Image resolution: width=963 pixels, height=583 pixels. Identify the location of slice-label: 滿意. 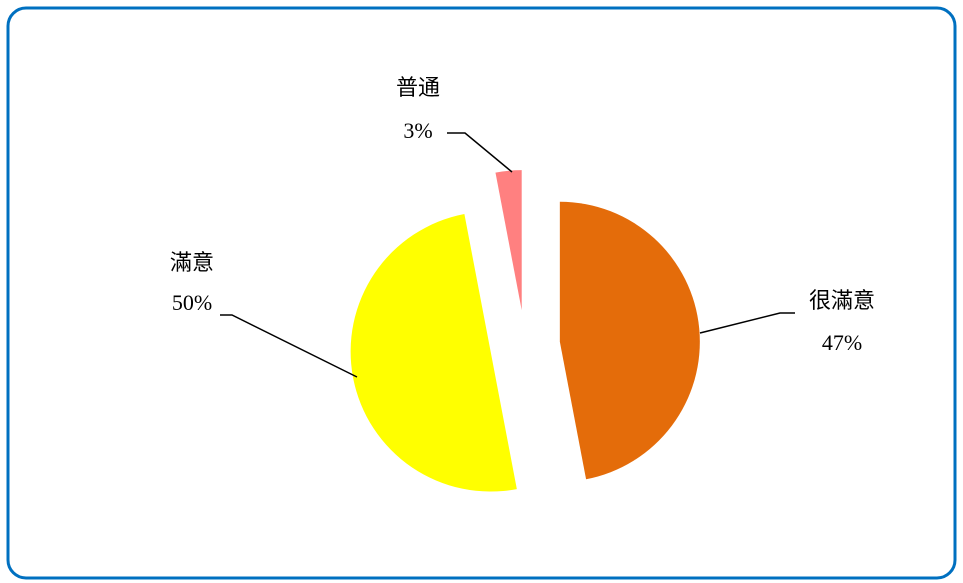
(192, 262).